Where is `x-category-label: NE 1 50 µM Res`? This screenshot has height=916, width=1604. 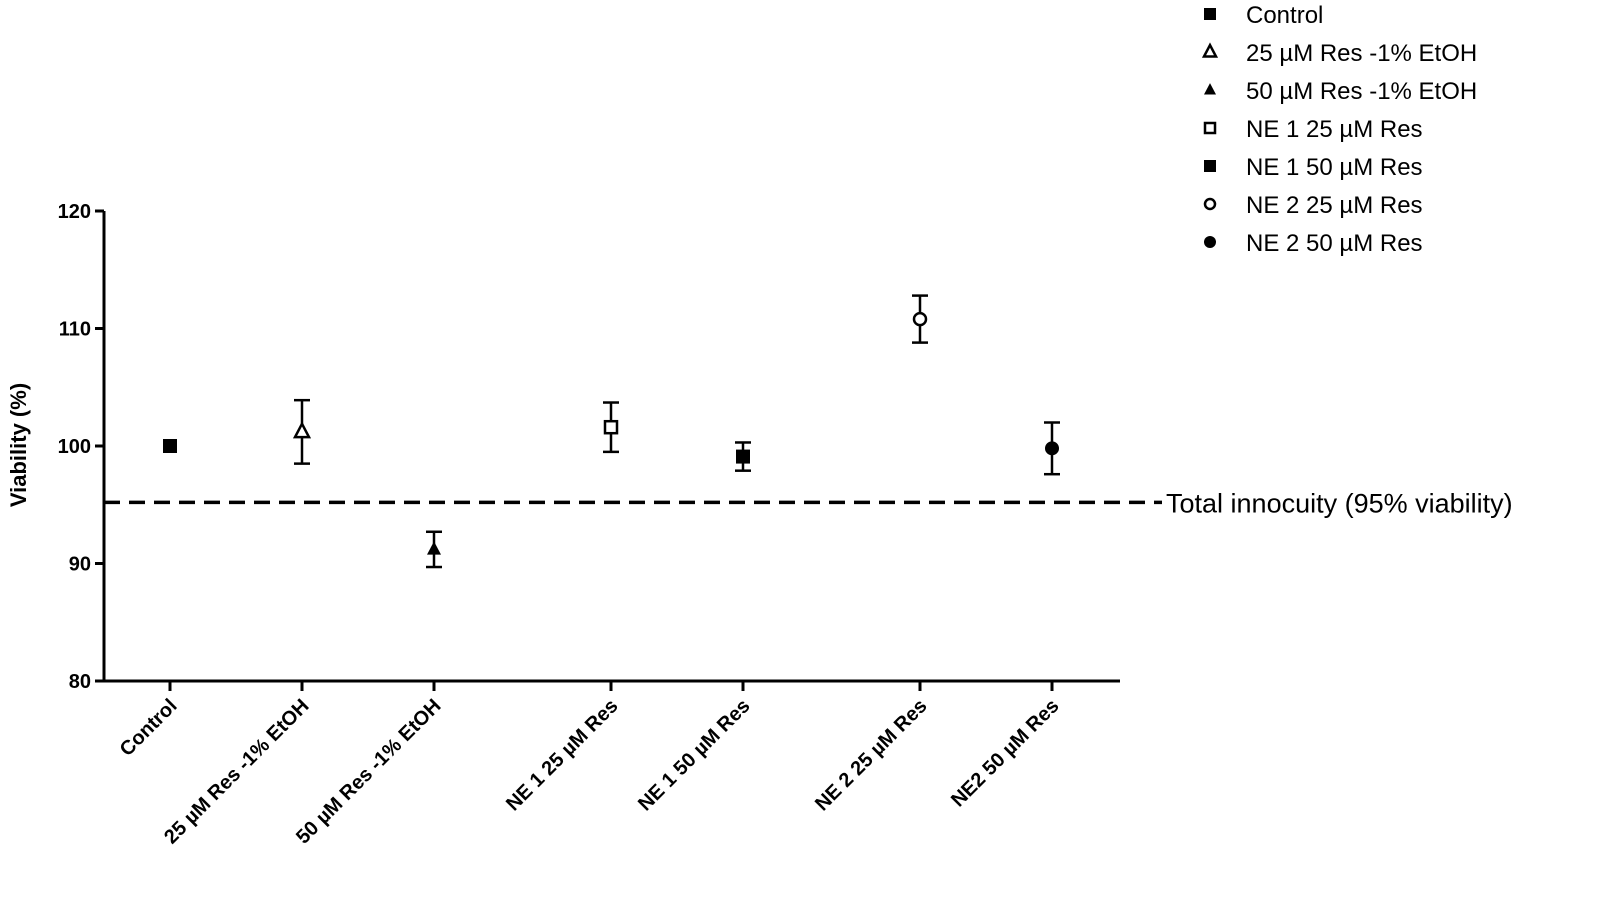
x-category-label: NE 1 50 µM Res is located at coordinates (694, 755).